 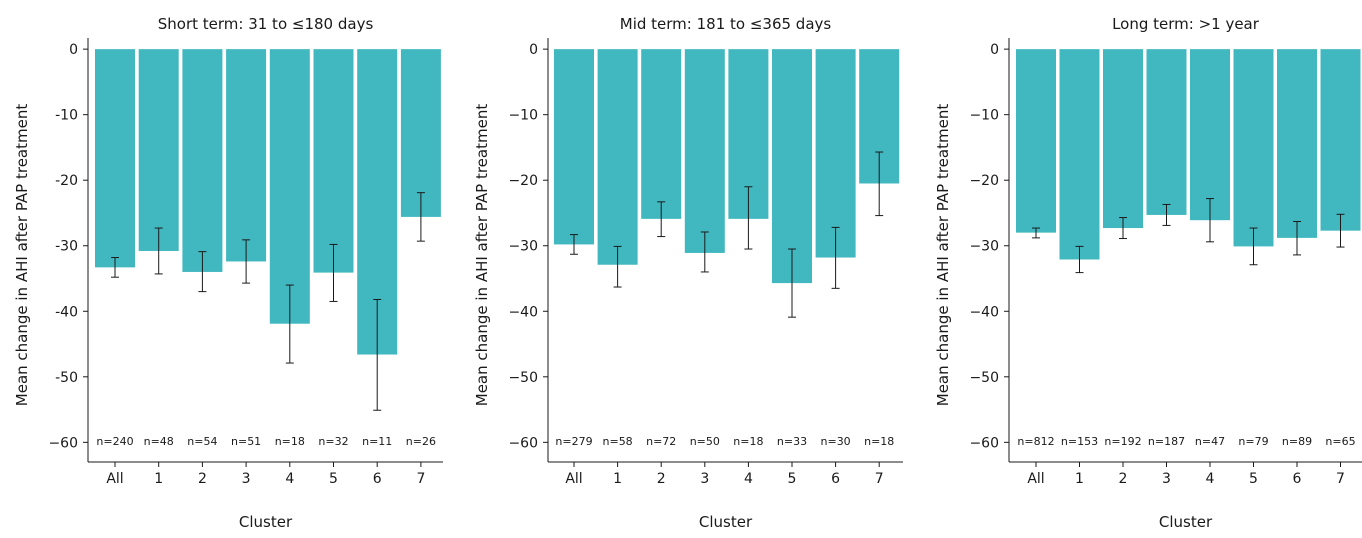 I want to click on y-tick-label: −30, so click(x=523, y=247).